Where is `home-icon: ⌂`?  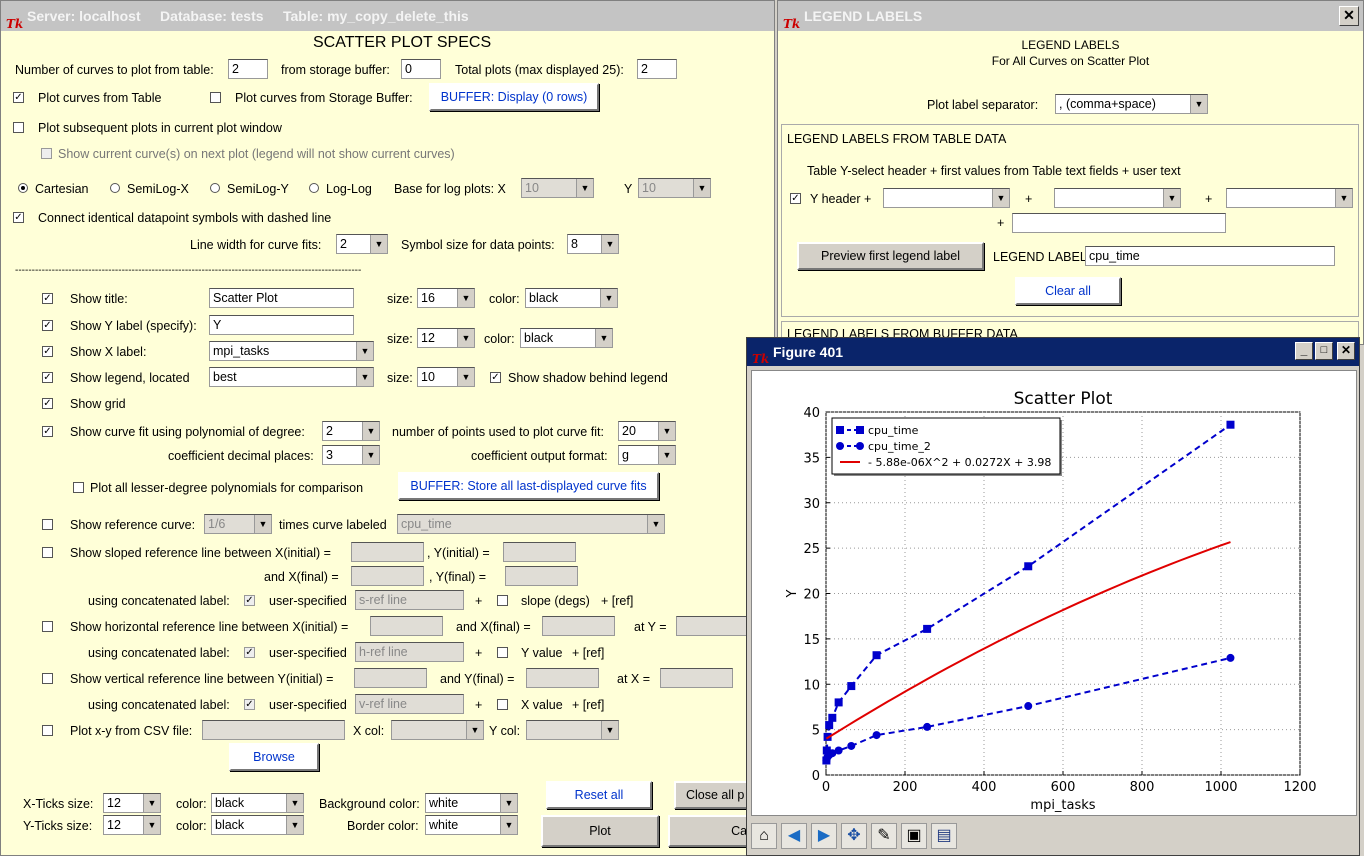 home-icon: ⌂ is located at coordinates (764, 836).